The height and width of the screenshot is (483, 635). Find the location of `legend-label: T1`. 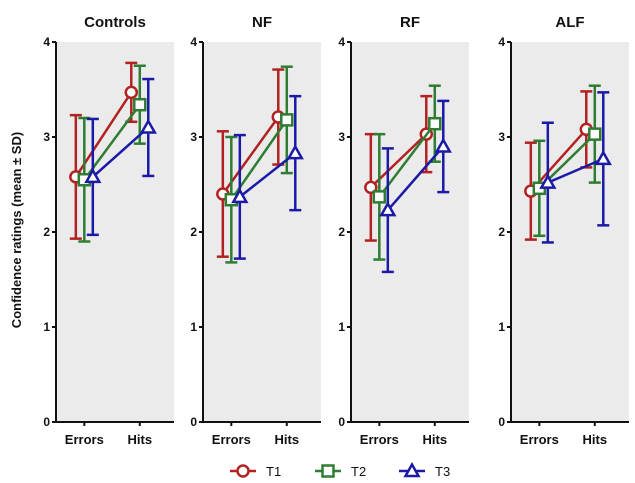

legend-label: T1 is located at coordinates (273, 471).